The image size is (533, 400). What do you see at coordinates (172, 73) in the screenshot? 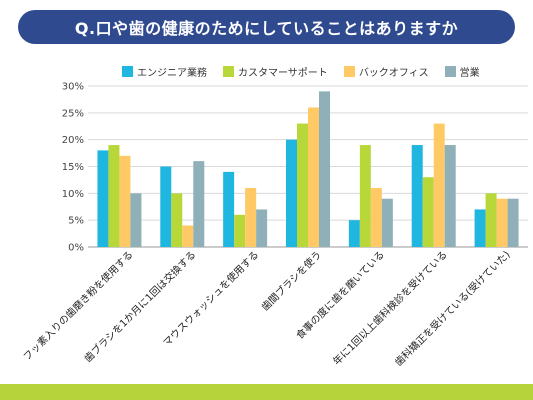
I see `legend-label: エンジニア業務` at bounding box center [172, 73].